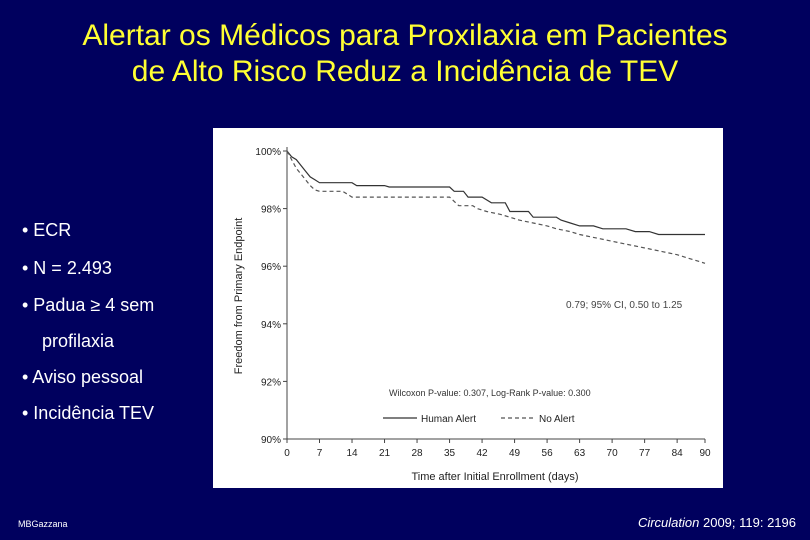 Image resolution: width=810 pixels, height=540 pixels. Describe the element at coordinates (548, 453) in the screenshot. I see `x-tick-label: 56` at that location.